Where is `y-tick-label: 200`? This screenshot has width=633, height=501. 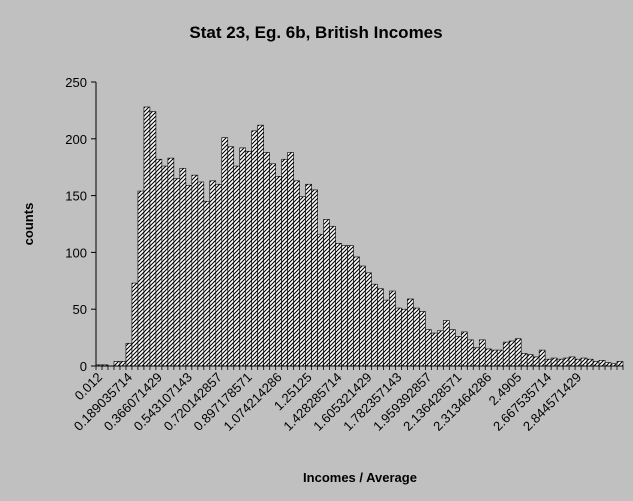
y-tick-label: 200 is located at coordinates (76, 139).